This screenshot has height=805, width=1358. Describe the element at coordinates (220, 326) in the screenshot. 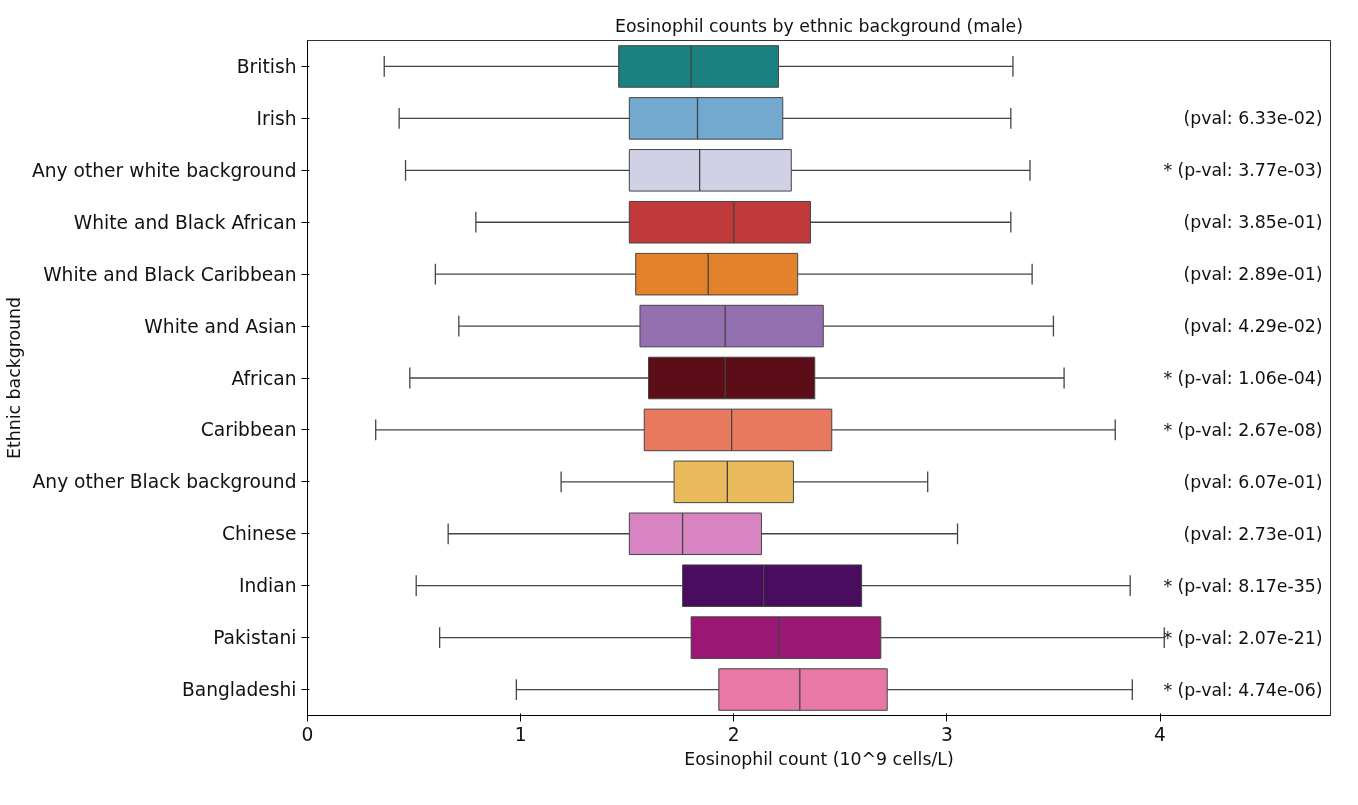

I see `y-tick-label: White and Asian` at that location.